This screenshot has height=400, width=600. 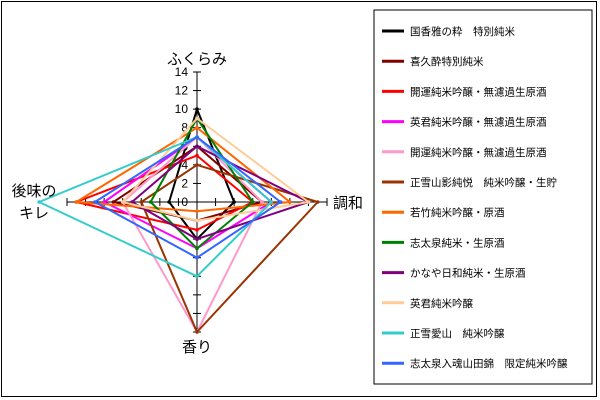 What do you see at coordinates (184, 128) in the screenshot?
I see `tick-label: 8` at bounding box center [184, 128].